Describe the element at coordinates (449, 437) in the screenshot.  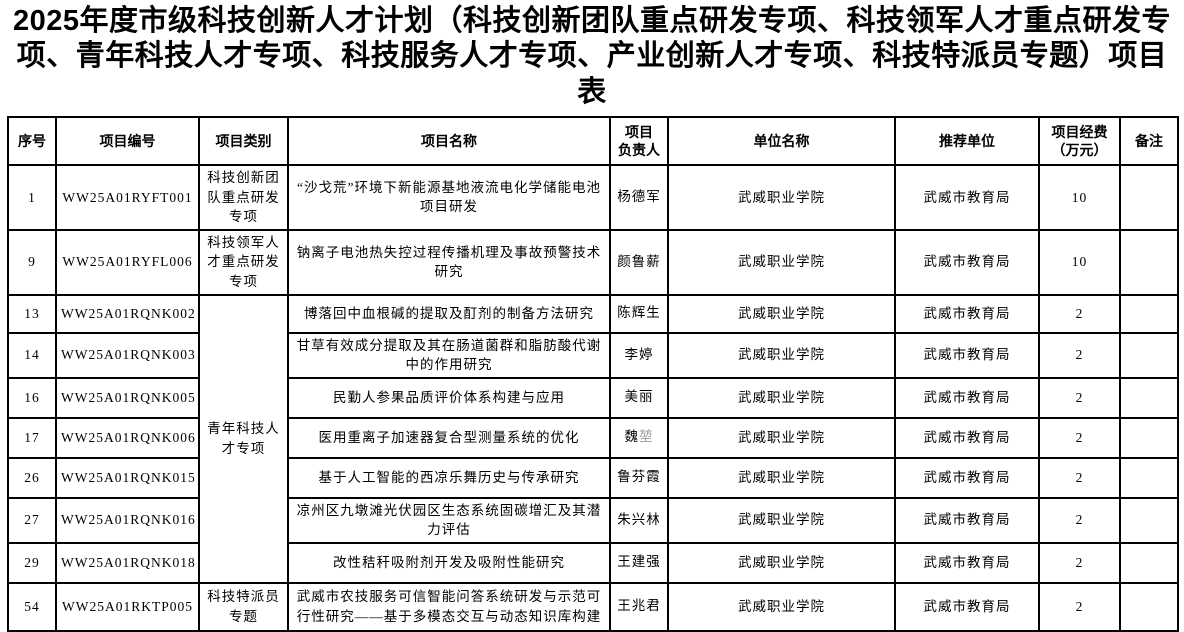
I see `cell-name: 医用重离子加速器复合型测量系统的优化` at that location.